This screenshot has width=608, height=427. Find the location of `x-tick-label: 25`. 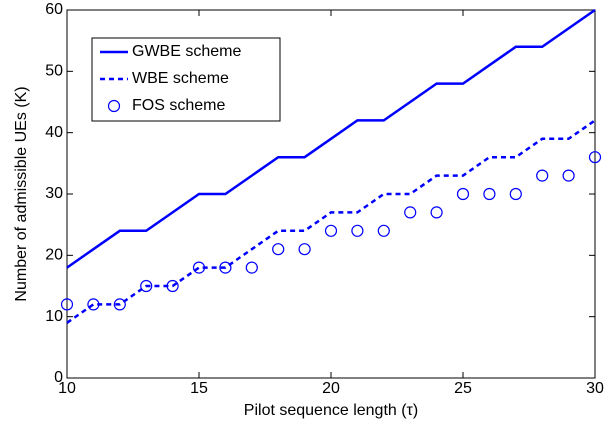

x-tick-label: 25 is located at coordinates (463, 388).